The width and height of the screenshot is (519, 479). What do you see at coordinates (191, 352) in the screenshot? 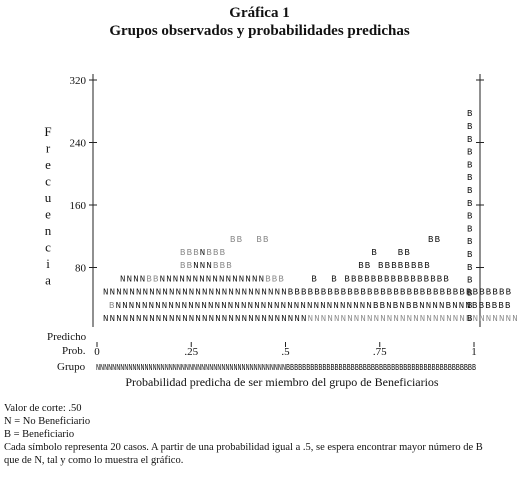
I see `x-tick-label: .25` at bounding box center [191, 352].